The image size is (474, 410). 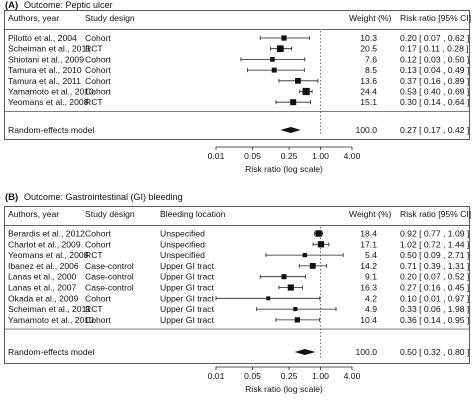 What do you see at coordinates (434, 266) in the screenshot?
I see `study-risk-ratio: 0.71 [ 0.39 , 1.31 ]` at bounding box center [434, 266].